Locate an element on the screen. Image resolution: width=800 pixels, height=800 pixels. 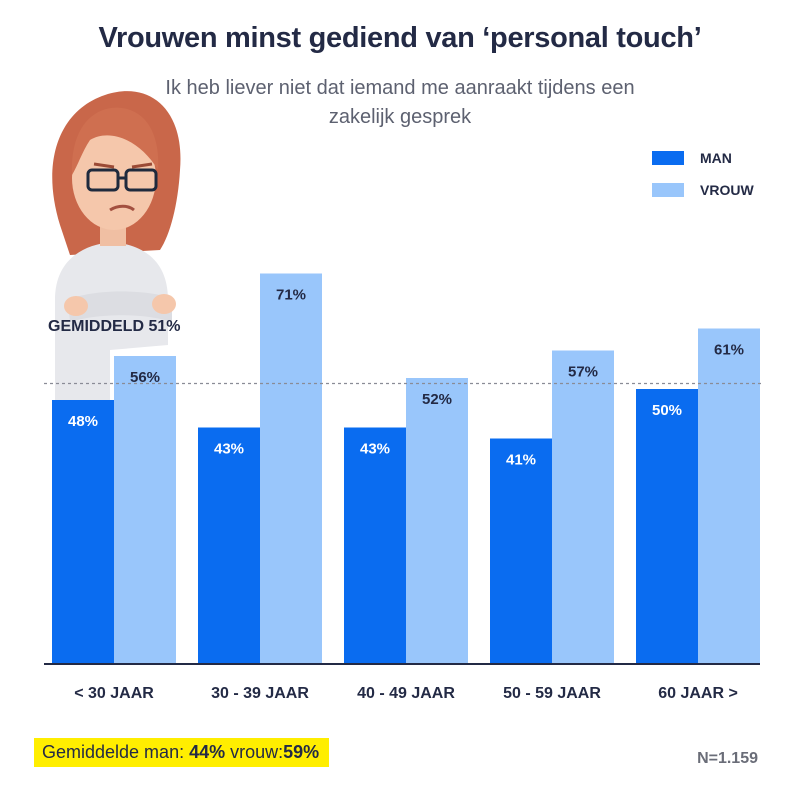
category-label-0: < 30 JAAR is located at coordinates (114, 693).